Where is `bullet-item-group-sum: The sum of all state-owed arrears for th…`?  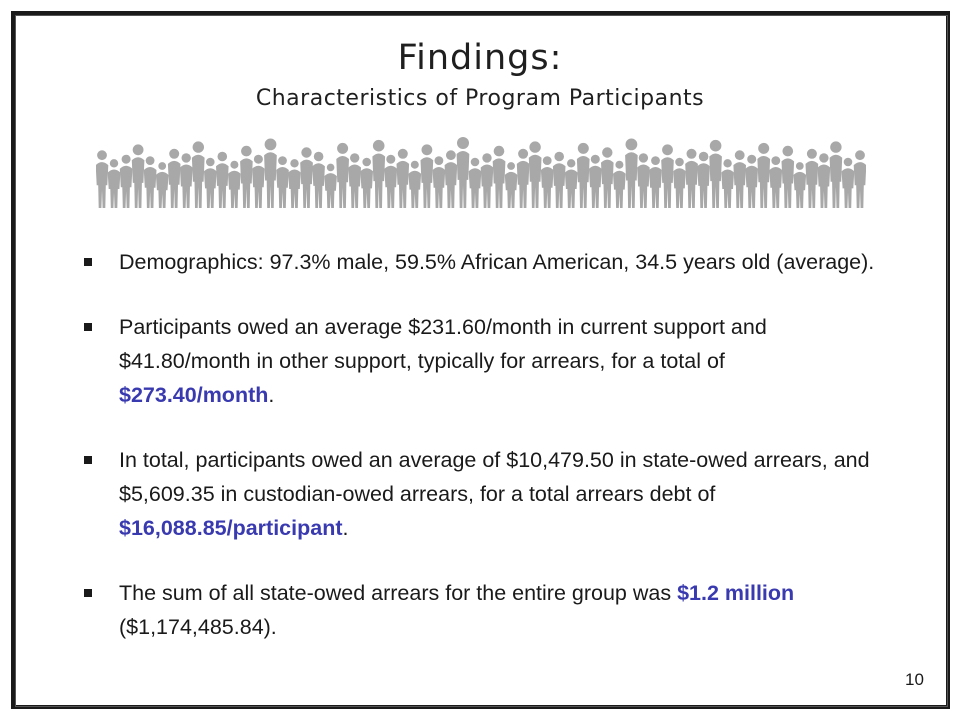
bullet-item-group-sum: The sum of all state-owed arrears for th… is located at coordinates (480, 610).